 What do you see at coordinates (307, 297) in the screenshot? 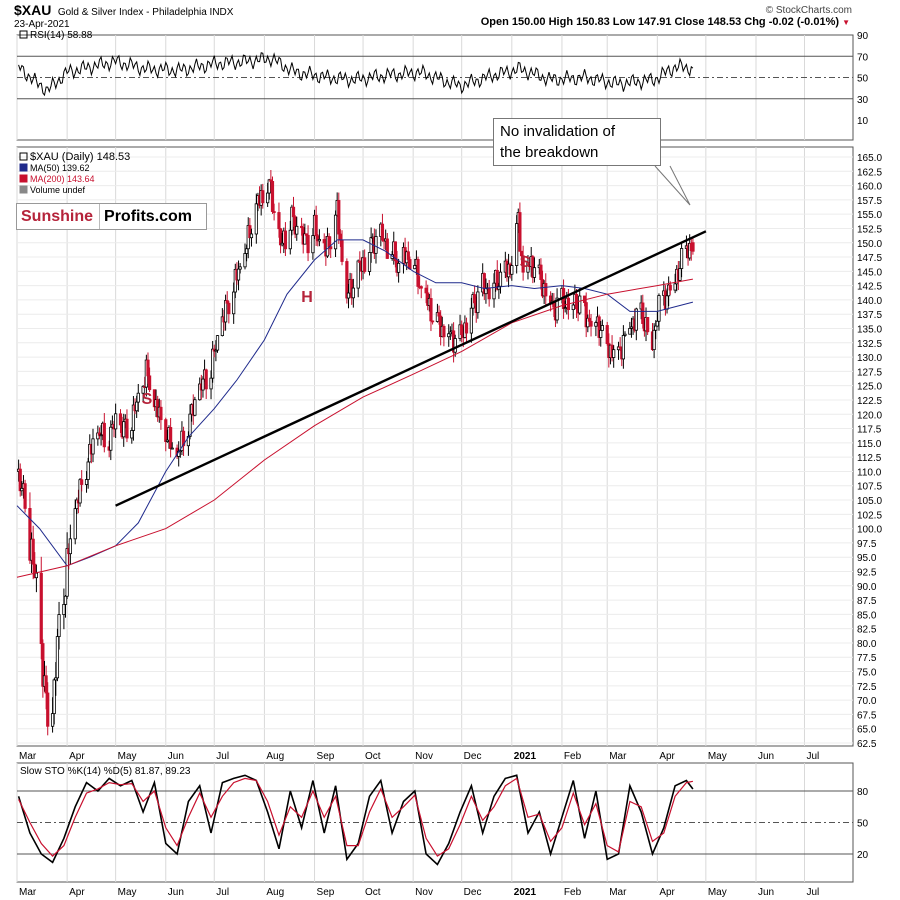
I see `pattern-label-head: H` at bounding box center [307, 297].